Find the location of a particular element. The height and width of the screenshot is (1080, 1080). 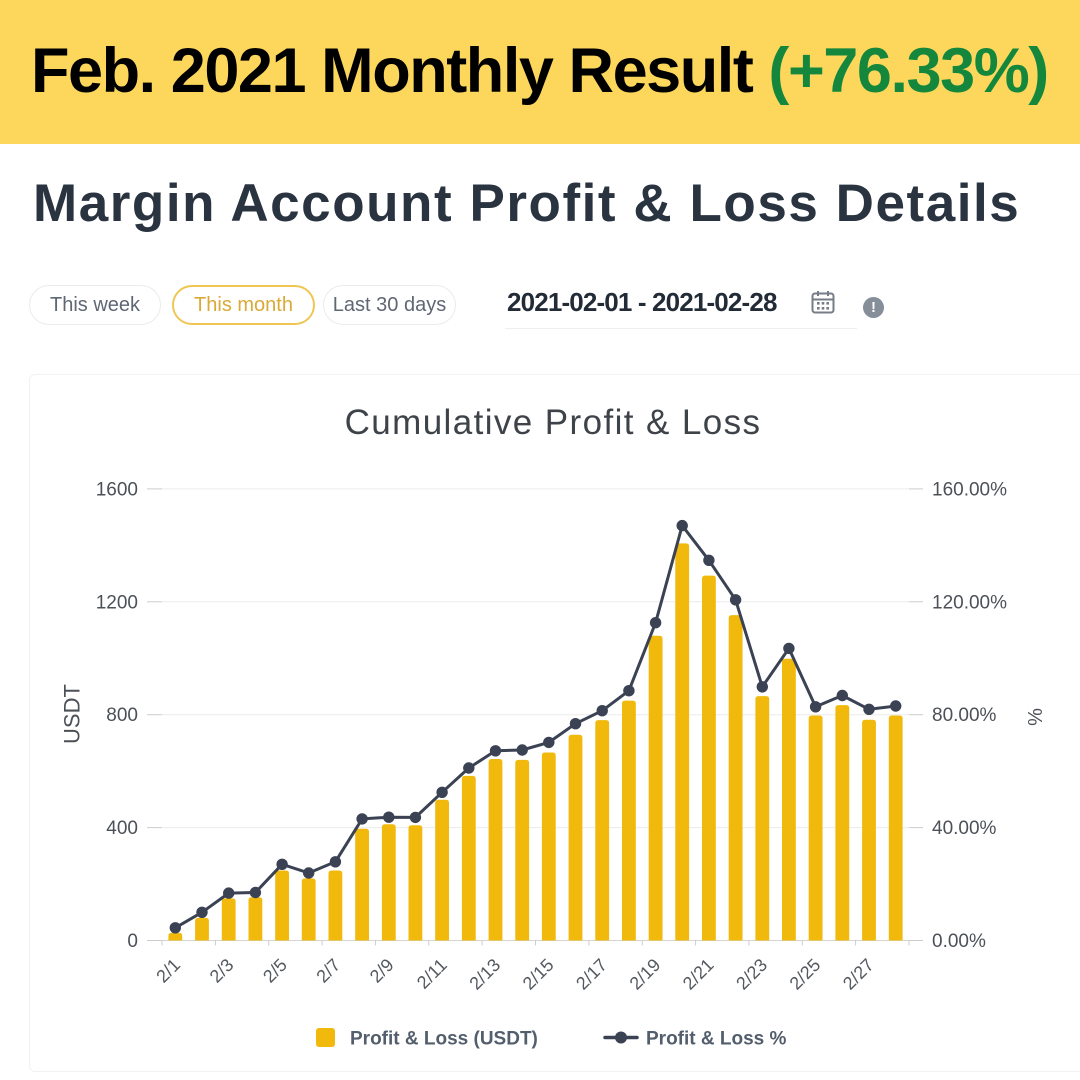

svg-text: Profit & Loss % is located at coordinates (716, 1039).